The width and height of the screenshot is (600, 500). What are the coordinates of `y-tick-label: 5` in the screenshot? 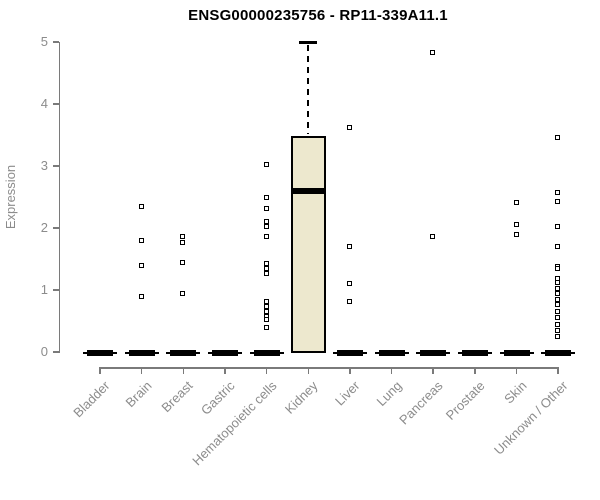 It's located at (44, 41).